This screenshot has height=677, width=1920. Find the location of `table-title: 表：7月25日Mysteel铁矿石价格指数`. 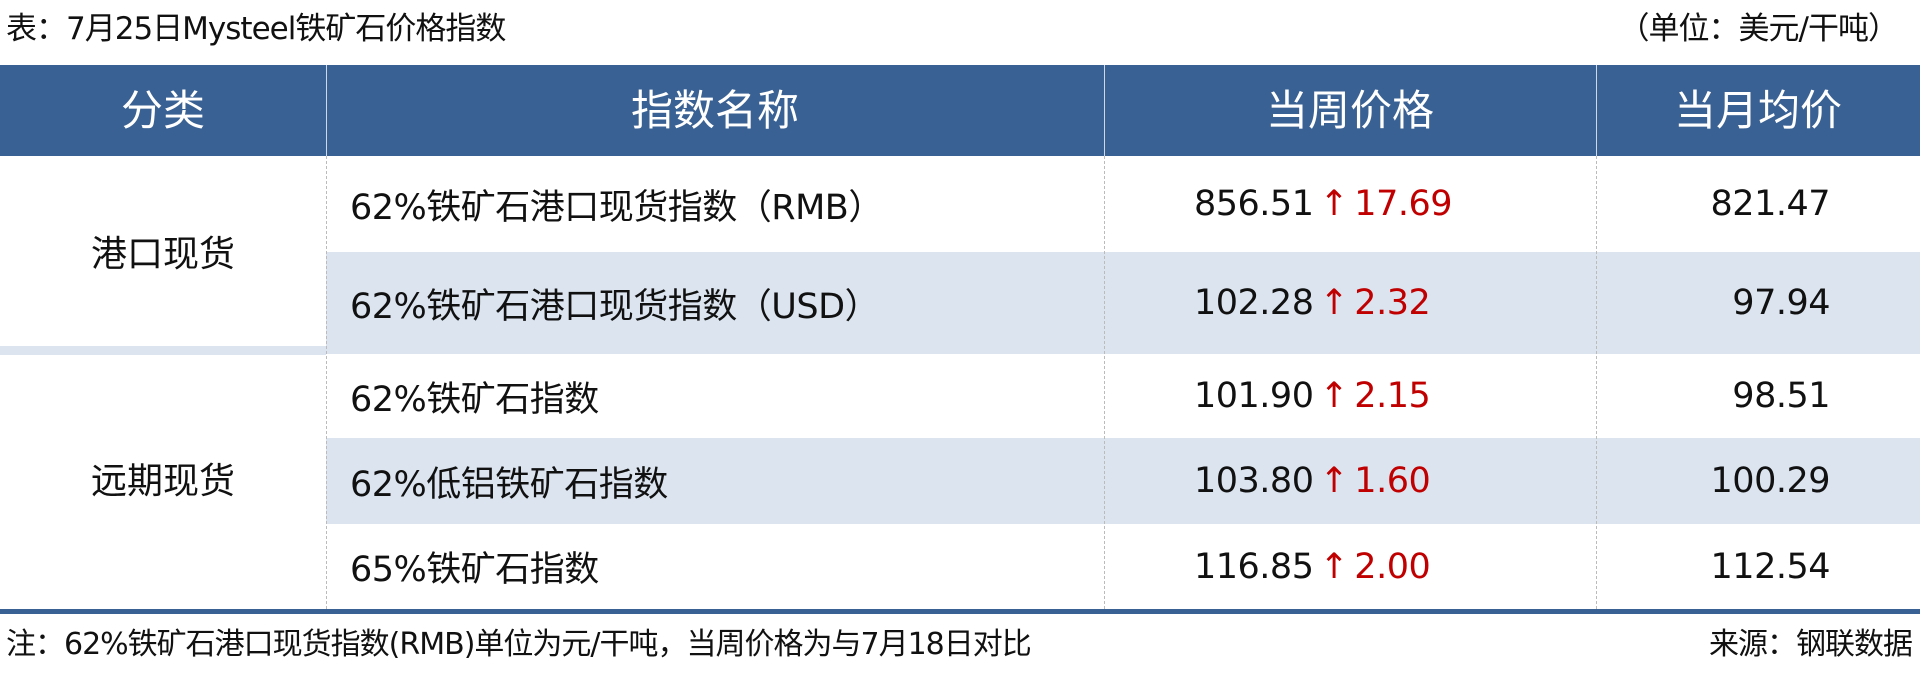

table-title: 表：7月25日Mysteel铁矿石价格指数 is located at coordinates (256, 29).